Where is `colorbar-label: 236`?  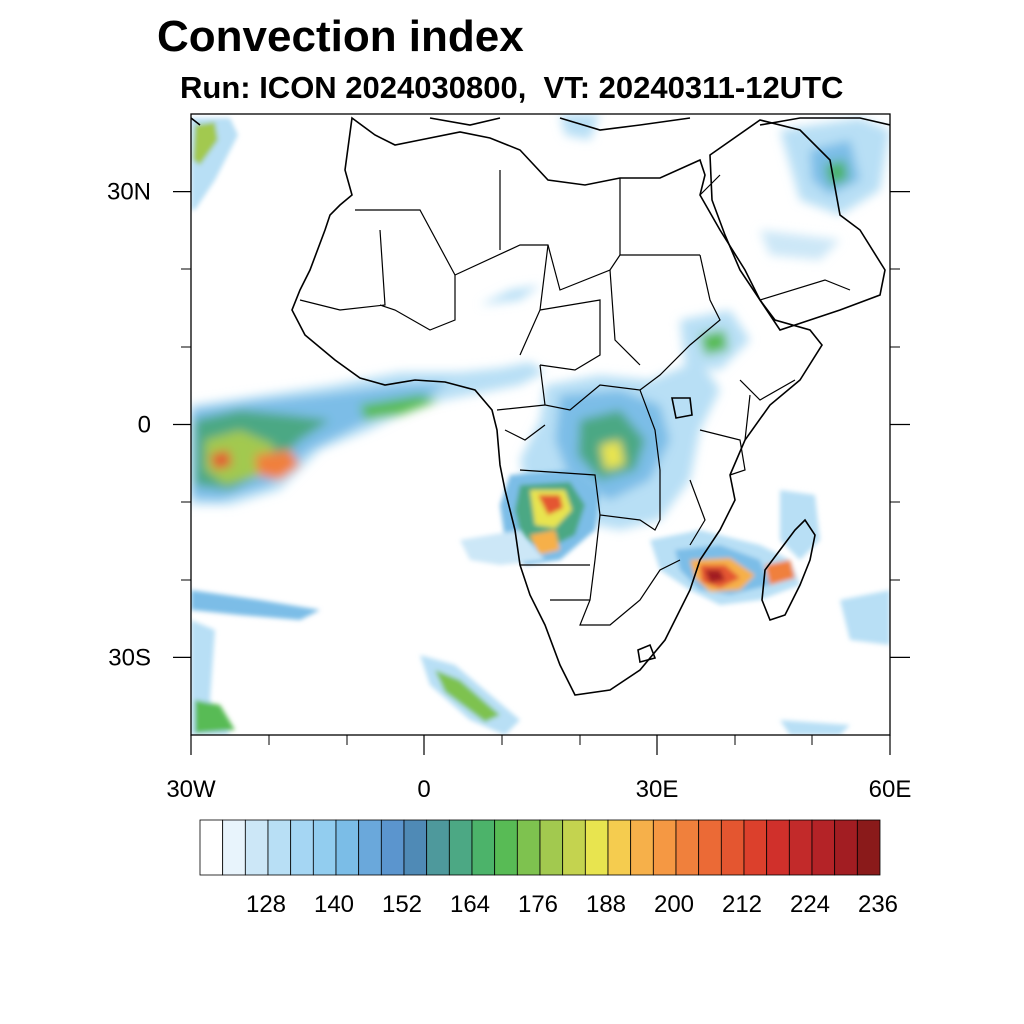
colorbar-label: 236 is located at coordinates (878, 904).